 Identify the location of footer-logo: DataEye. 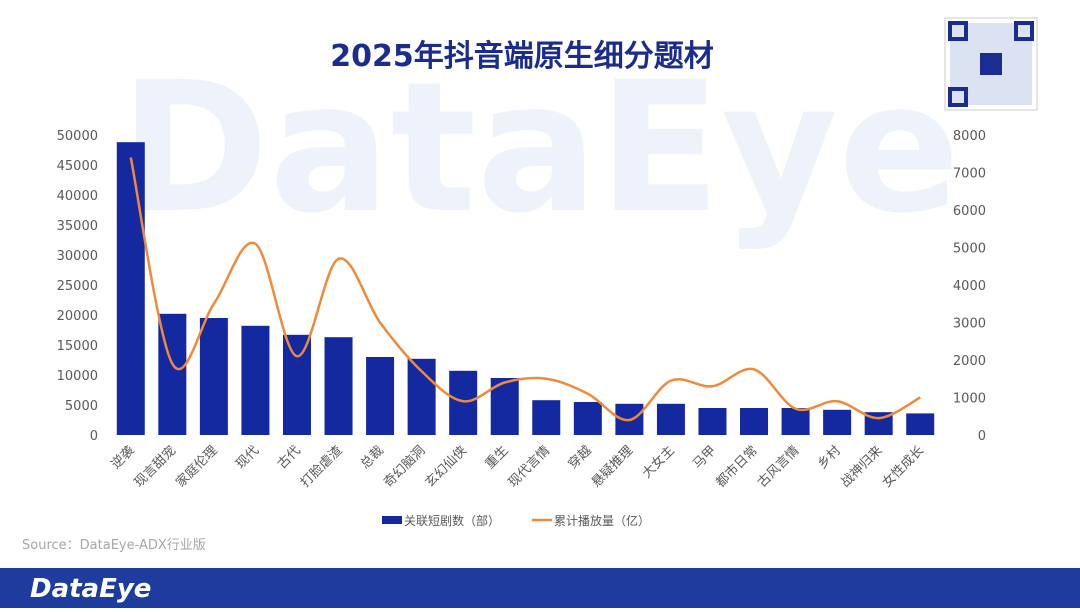
(90, 589).